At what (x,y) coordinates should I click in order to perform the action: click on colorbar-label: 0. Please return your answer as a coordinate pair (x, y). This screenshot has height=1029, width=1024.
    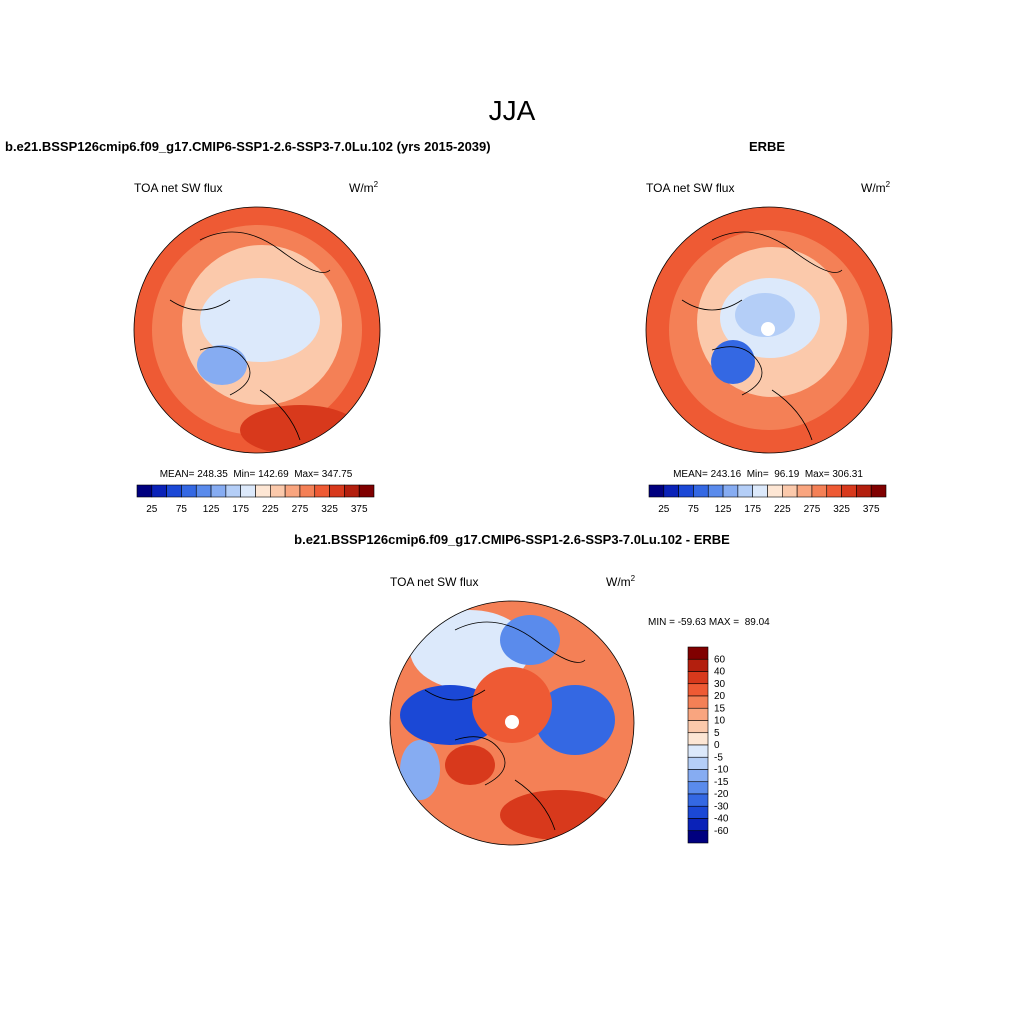
    Looking at the image, I should click on (717, 745).